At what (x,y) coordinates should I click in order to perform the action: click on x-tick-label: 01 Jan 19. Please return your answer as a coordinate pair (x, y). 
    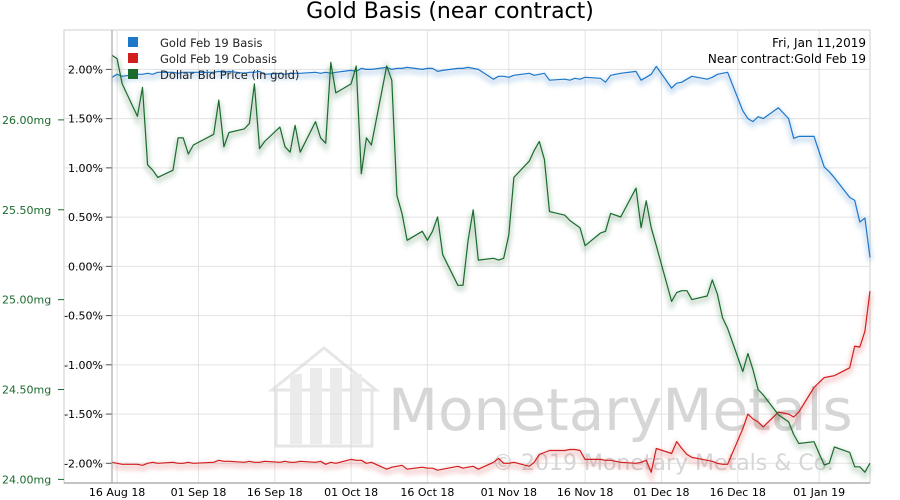
    Looking at the image, I should click on (819, 492).